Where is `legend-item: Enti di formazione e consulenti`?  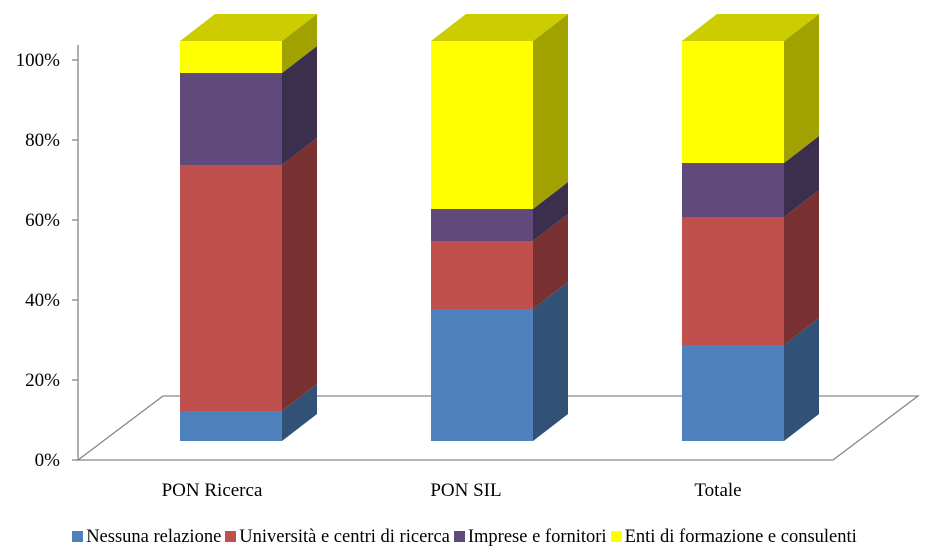
legend-item: Enti di formazione e consulenti is located at coordinates (733, 537).